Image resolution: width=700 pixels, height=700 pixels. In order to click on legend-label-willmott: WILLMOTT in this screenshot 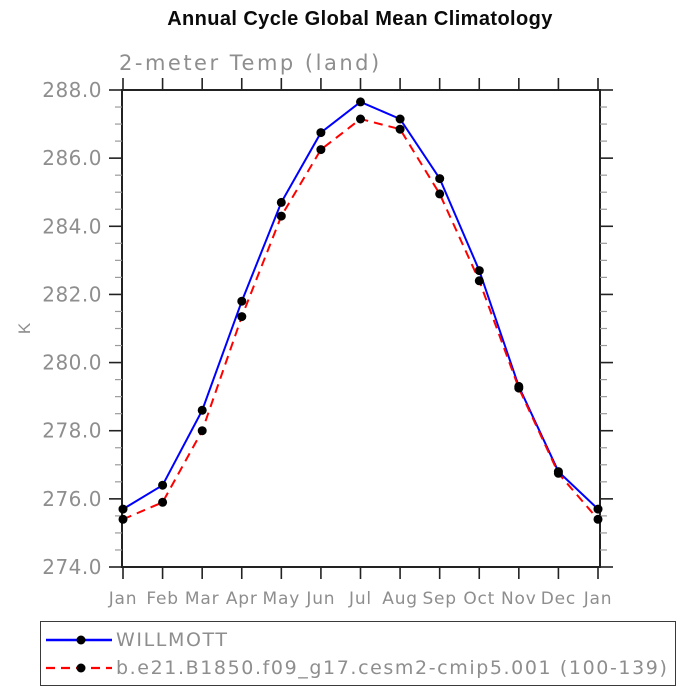, I will do `click(172, 640)`.